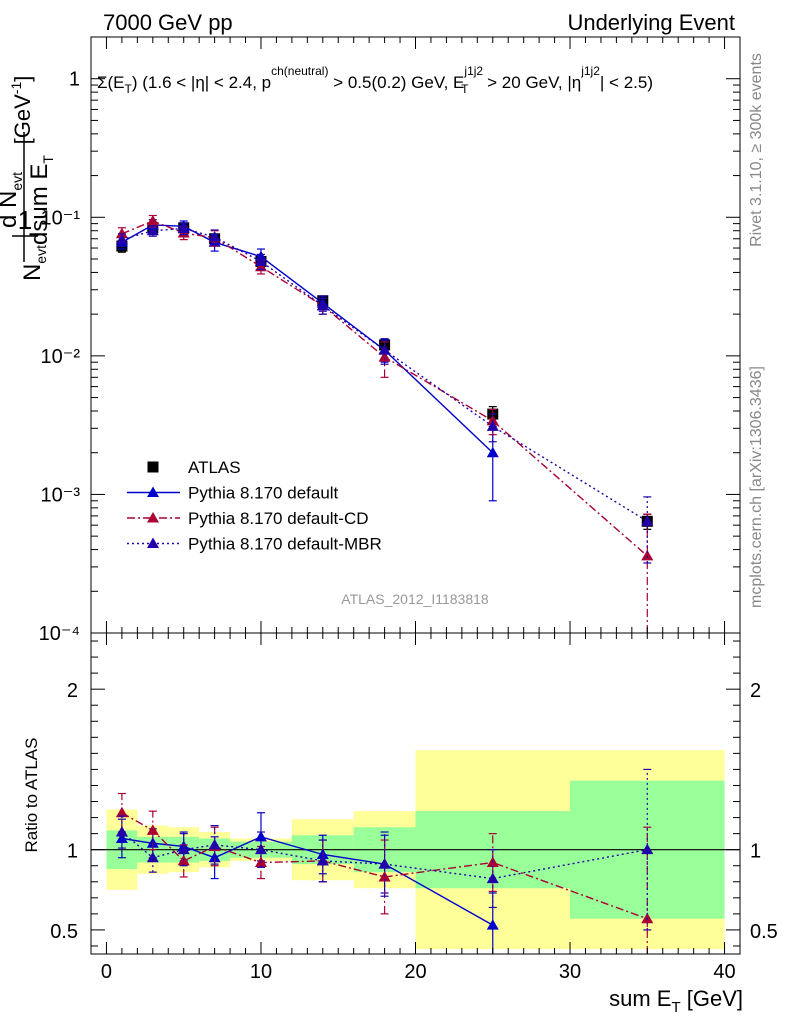 The image size is (786, 1024). What do you see at coordinates (307, 339) in the screenshot?
I see `main-line-default` at bounding box center [307, 339].